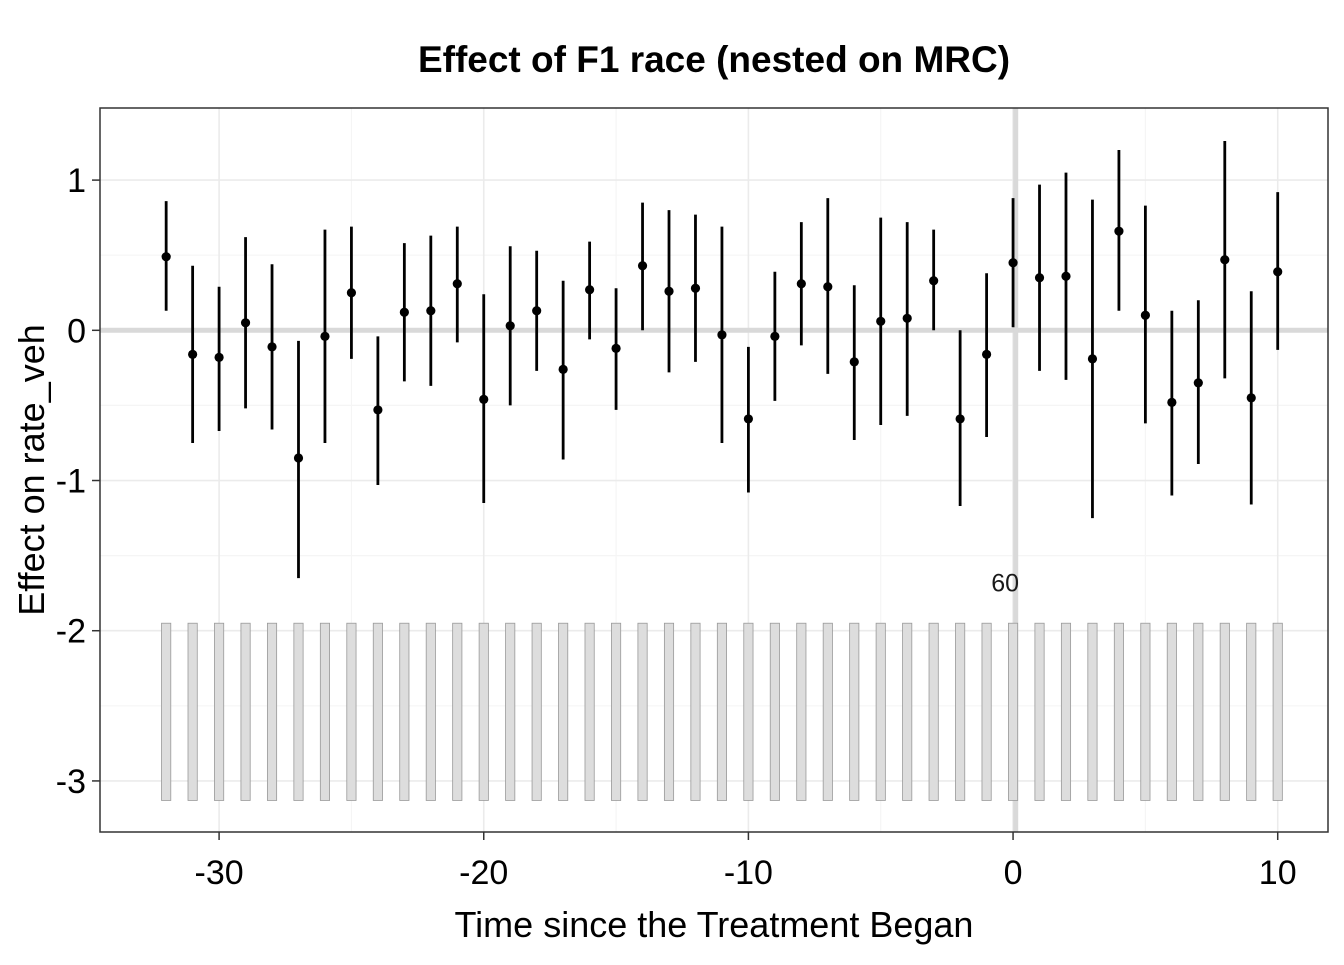  Describe the element at coordinates (1013, 873) in the screenshot. I see `x-tick-label: 0` at that location.